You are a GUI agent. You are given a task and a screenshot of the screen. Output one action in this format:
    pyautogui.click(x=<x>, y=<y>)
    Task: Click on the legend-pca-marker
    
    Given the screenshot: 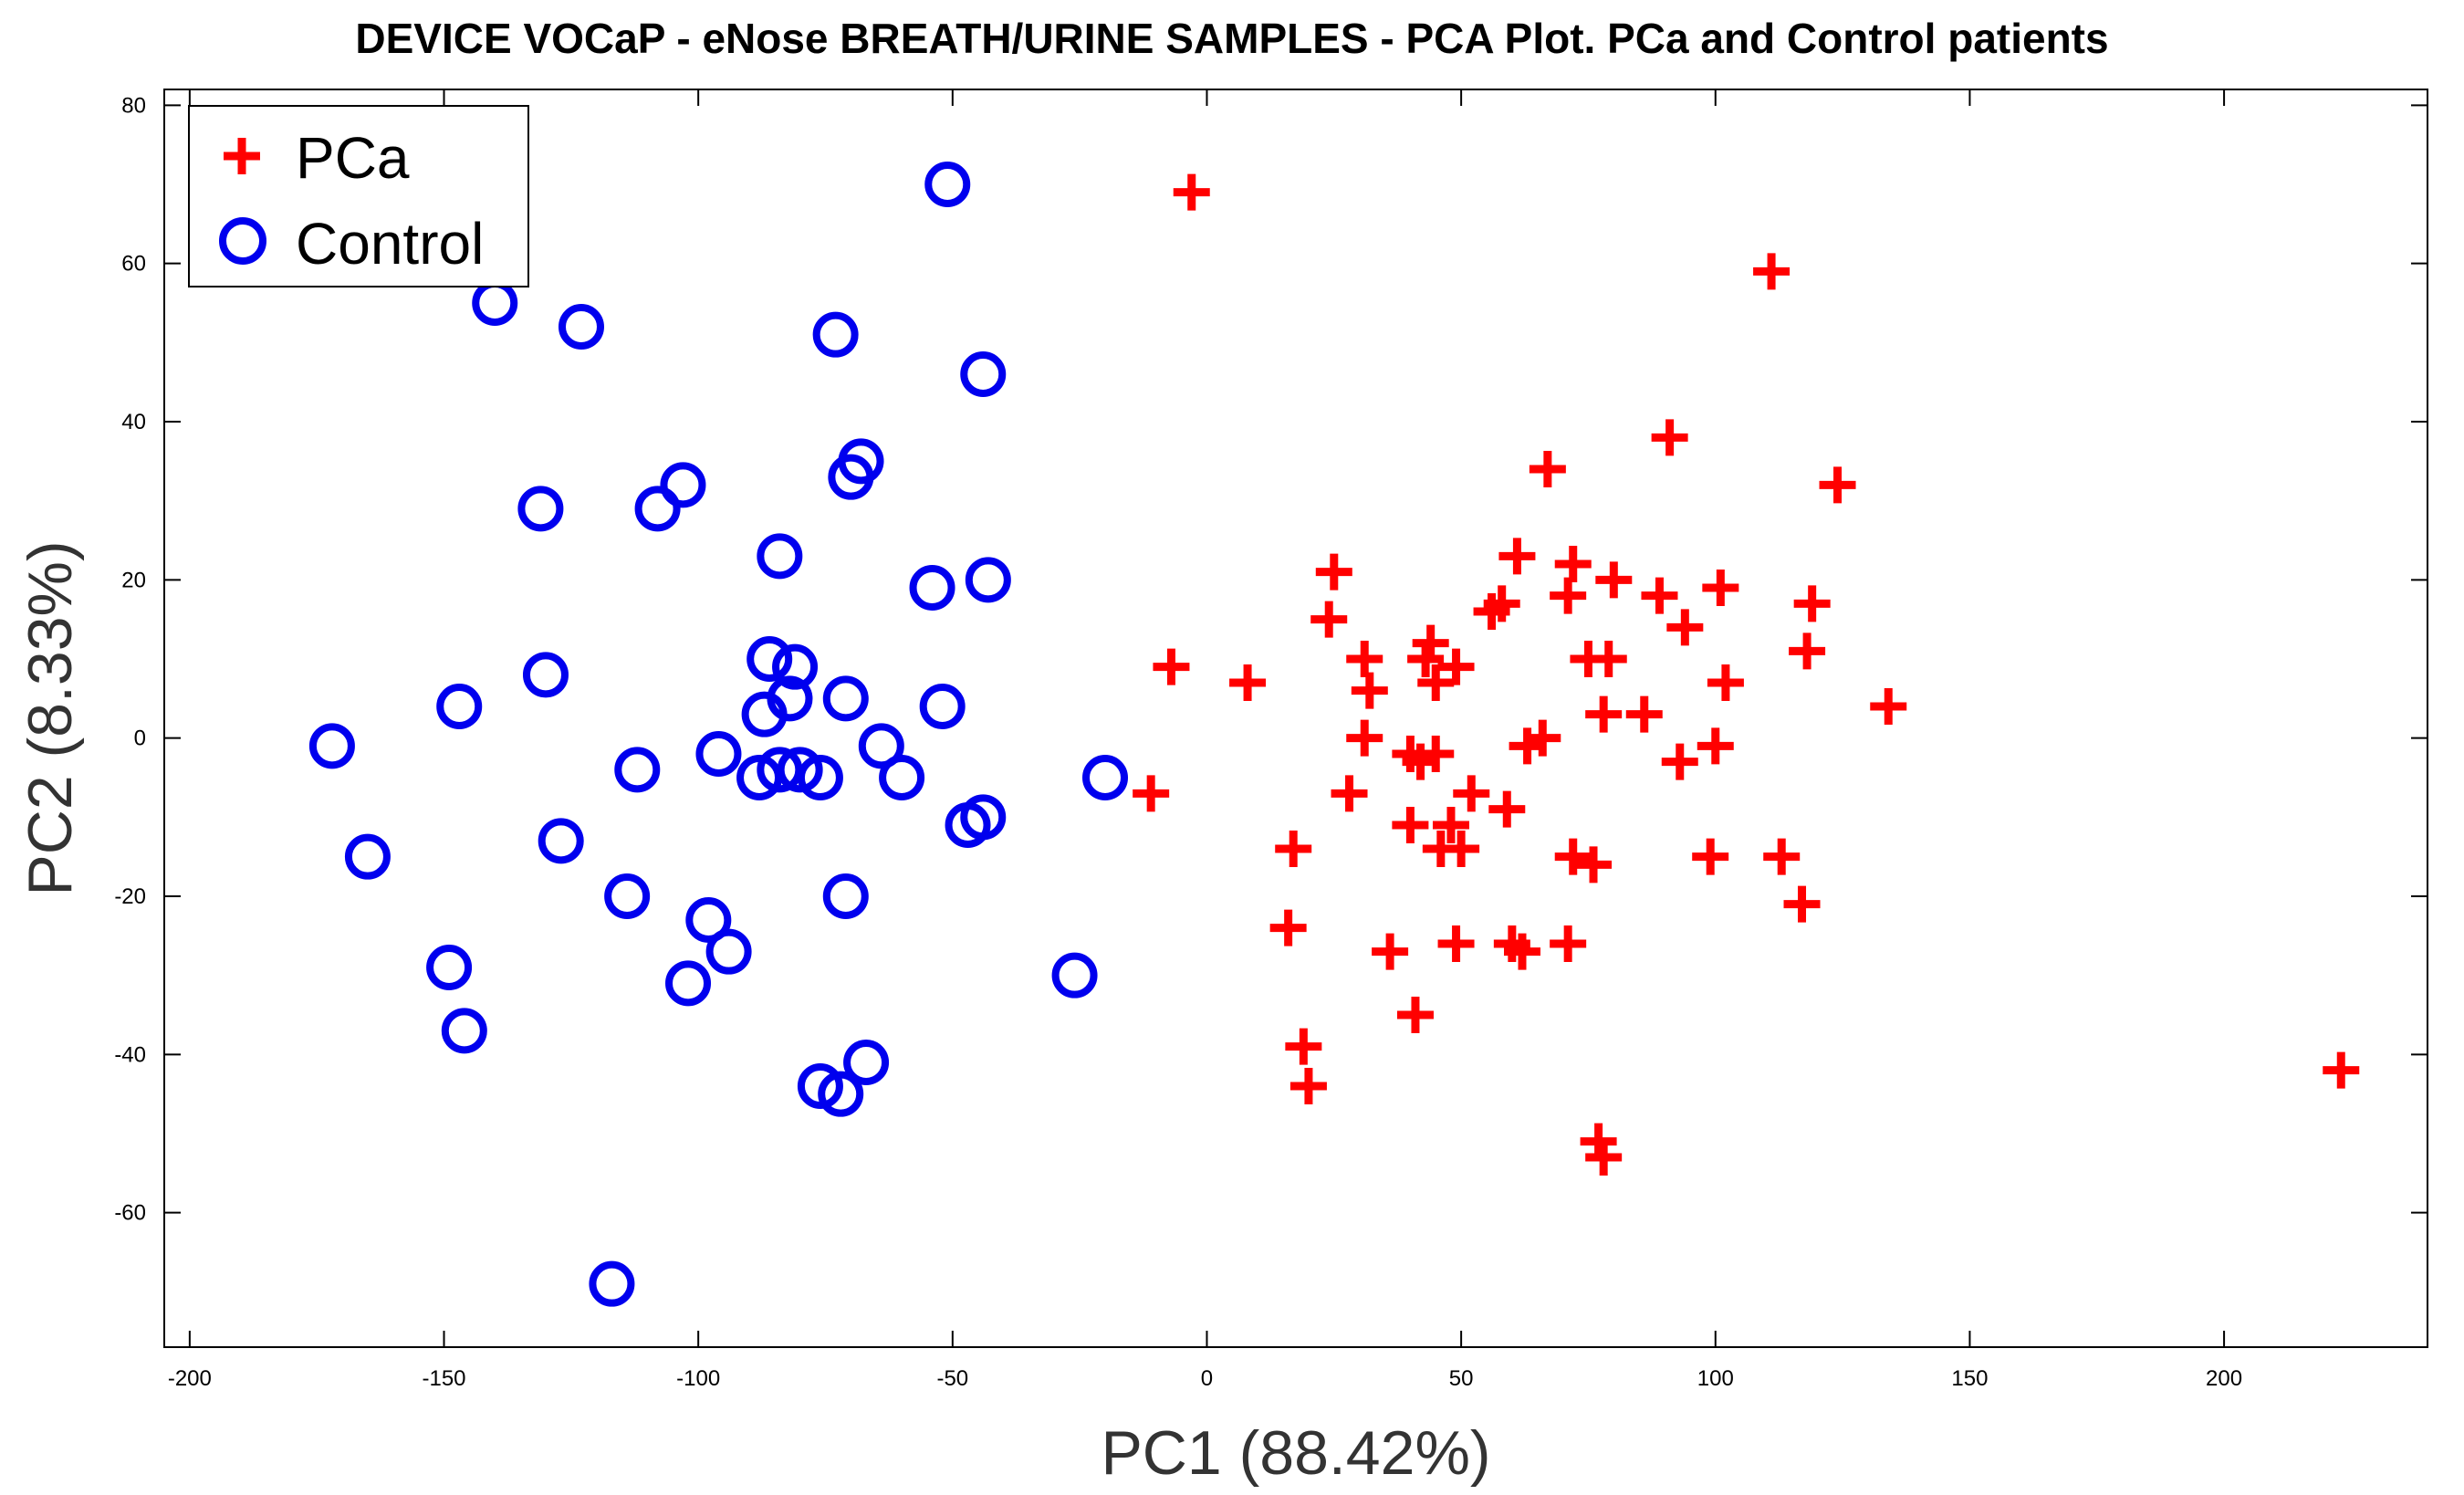 What is the action you would take?
    pyautogui.click(x=242, y=156)
    